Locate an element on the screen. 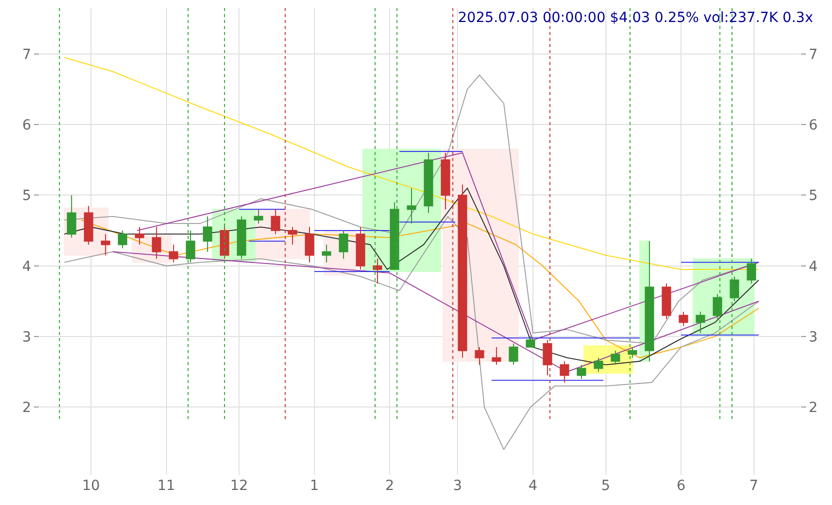 The image size is (832, 505). y-tick-label: 4 is located at coordinates (27, 266).